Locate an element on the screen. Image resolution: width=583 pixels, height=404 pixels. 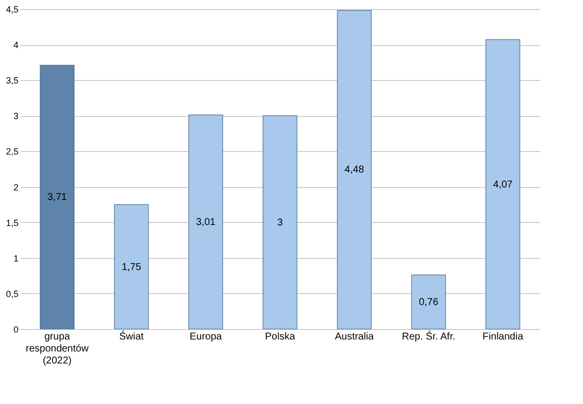
y-tick-label: 0,5 is located at coordinates (12, 293).